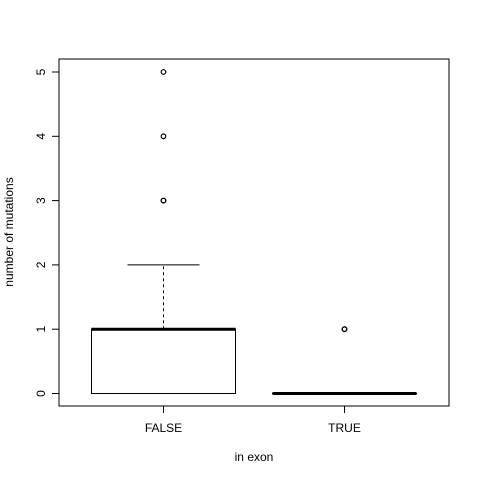 The width and height of the screenshot is (480, 480). What do you see at coordinates (41, 200) in the screenshot?
I see `y-tick-label: 3` at bounding box center [41, 200].